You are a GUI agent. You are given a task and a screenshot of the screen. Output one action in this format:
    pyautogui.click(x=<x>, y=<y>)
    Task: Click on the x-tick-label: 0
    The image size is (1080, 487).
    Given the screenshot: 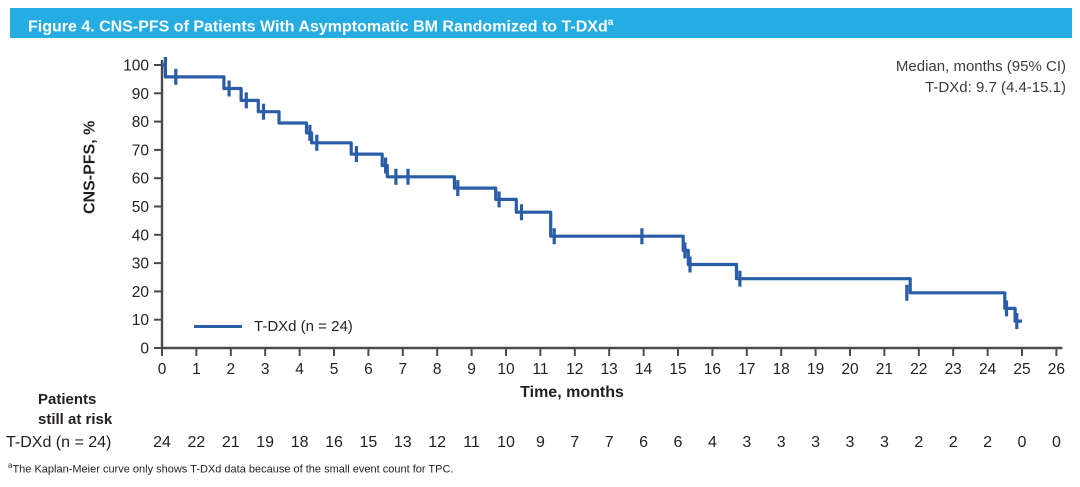 What is the action you would take?
    pyautogui.click(x=162, y=369)
    